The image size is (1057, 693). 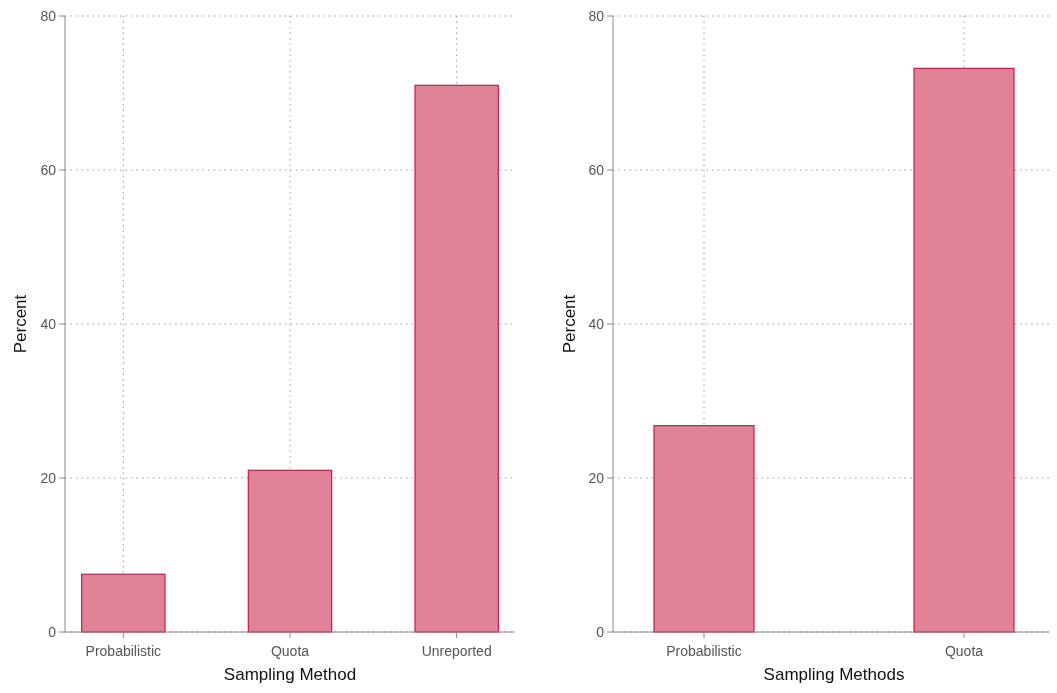 I want to click on x-axis-title: Sampling Methods, so click(x=834, y=674).